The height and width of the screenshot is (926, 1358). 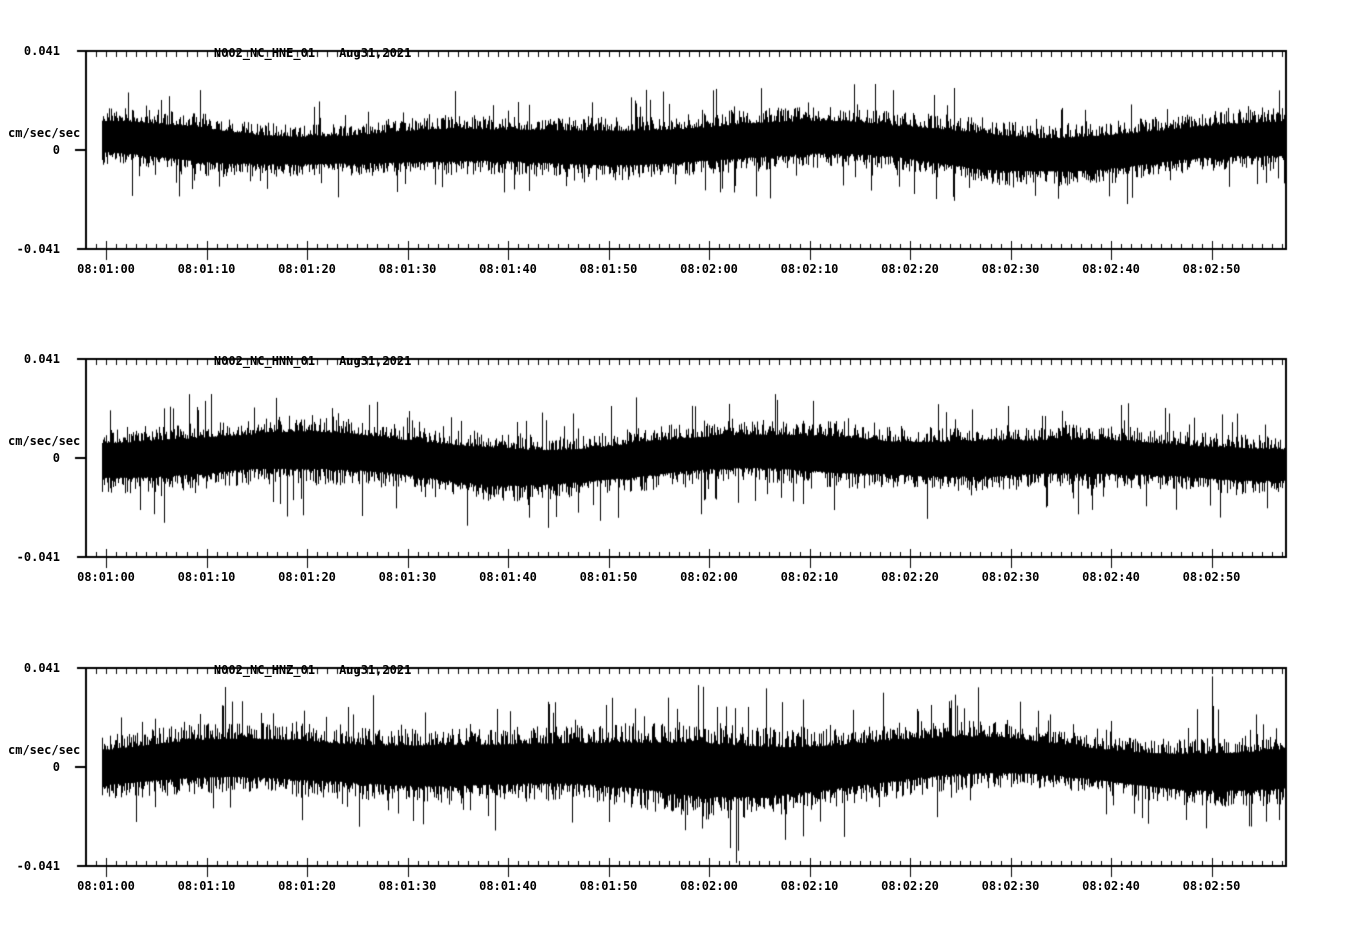 I want to click on station-channel-id: N002_NC_HNE_01, so click(x=264, y=53).